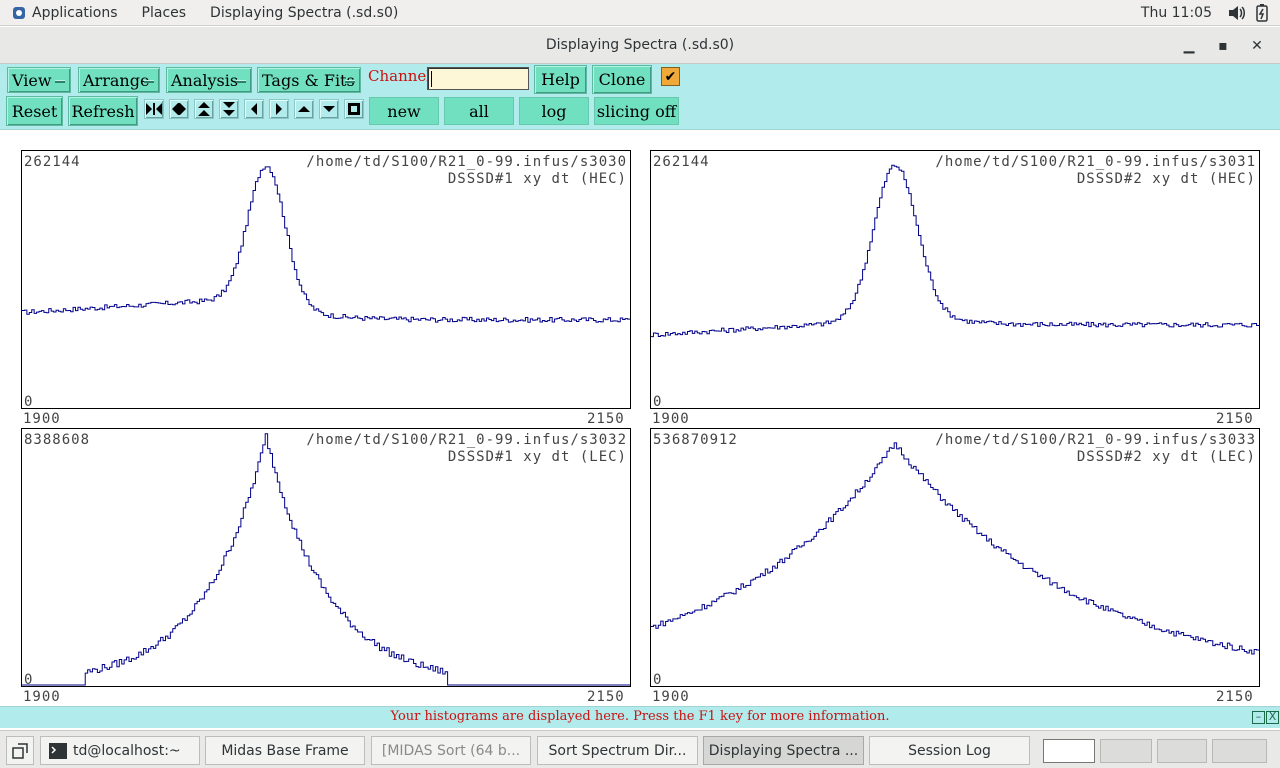 The height and width of the screenshot is (768, 1280). Describe the element at coordinates (1223, 45) in the screenshot. I see `maximize-button: ▪` at that location.